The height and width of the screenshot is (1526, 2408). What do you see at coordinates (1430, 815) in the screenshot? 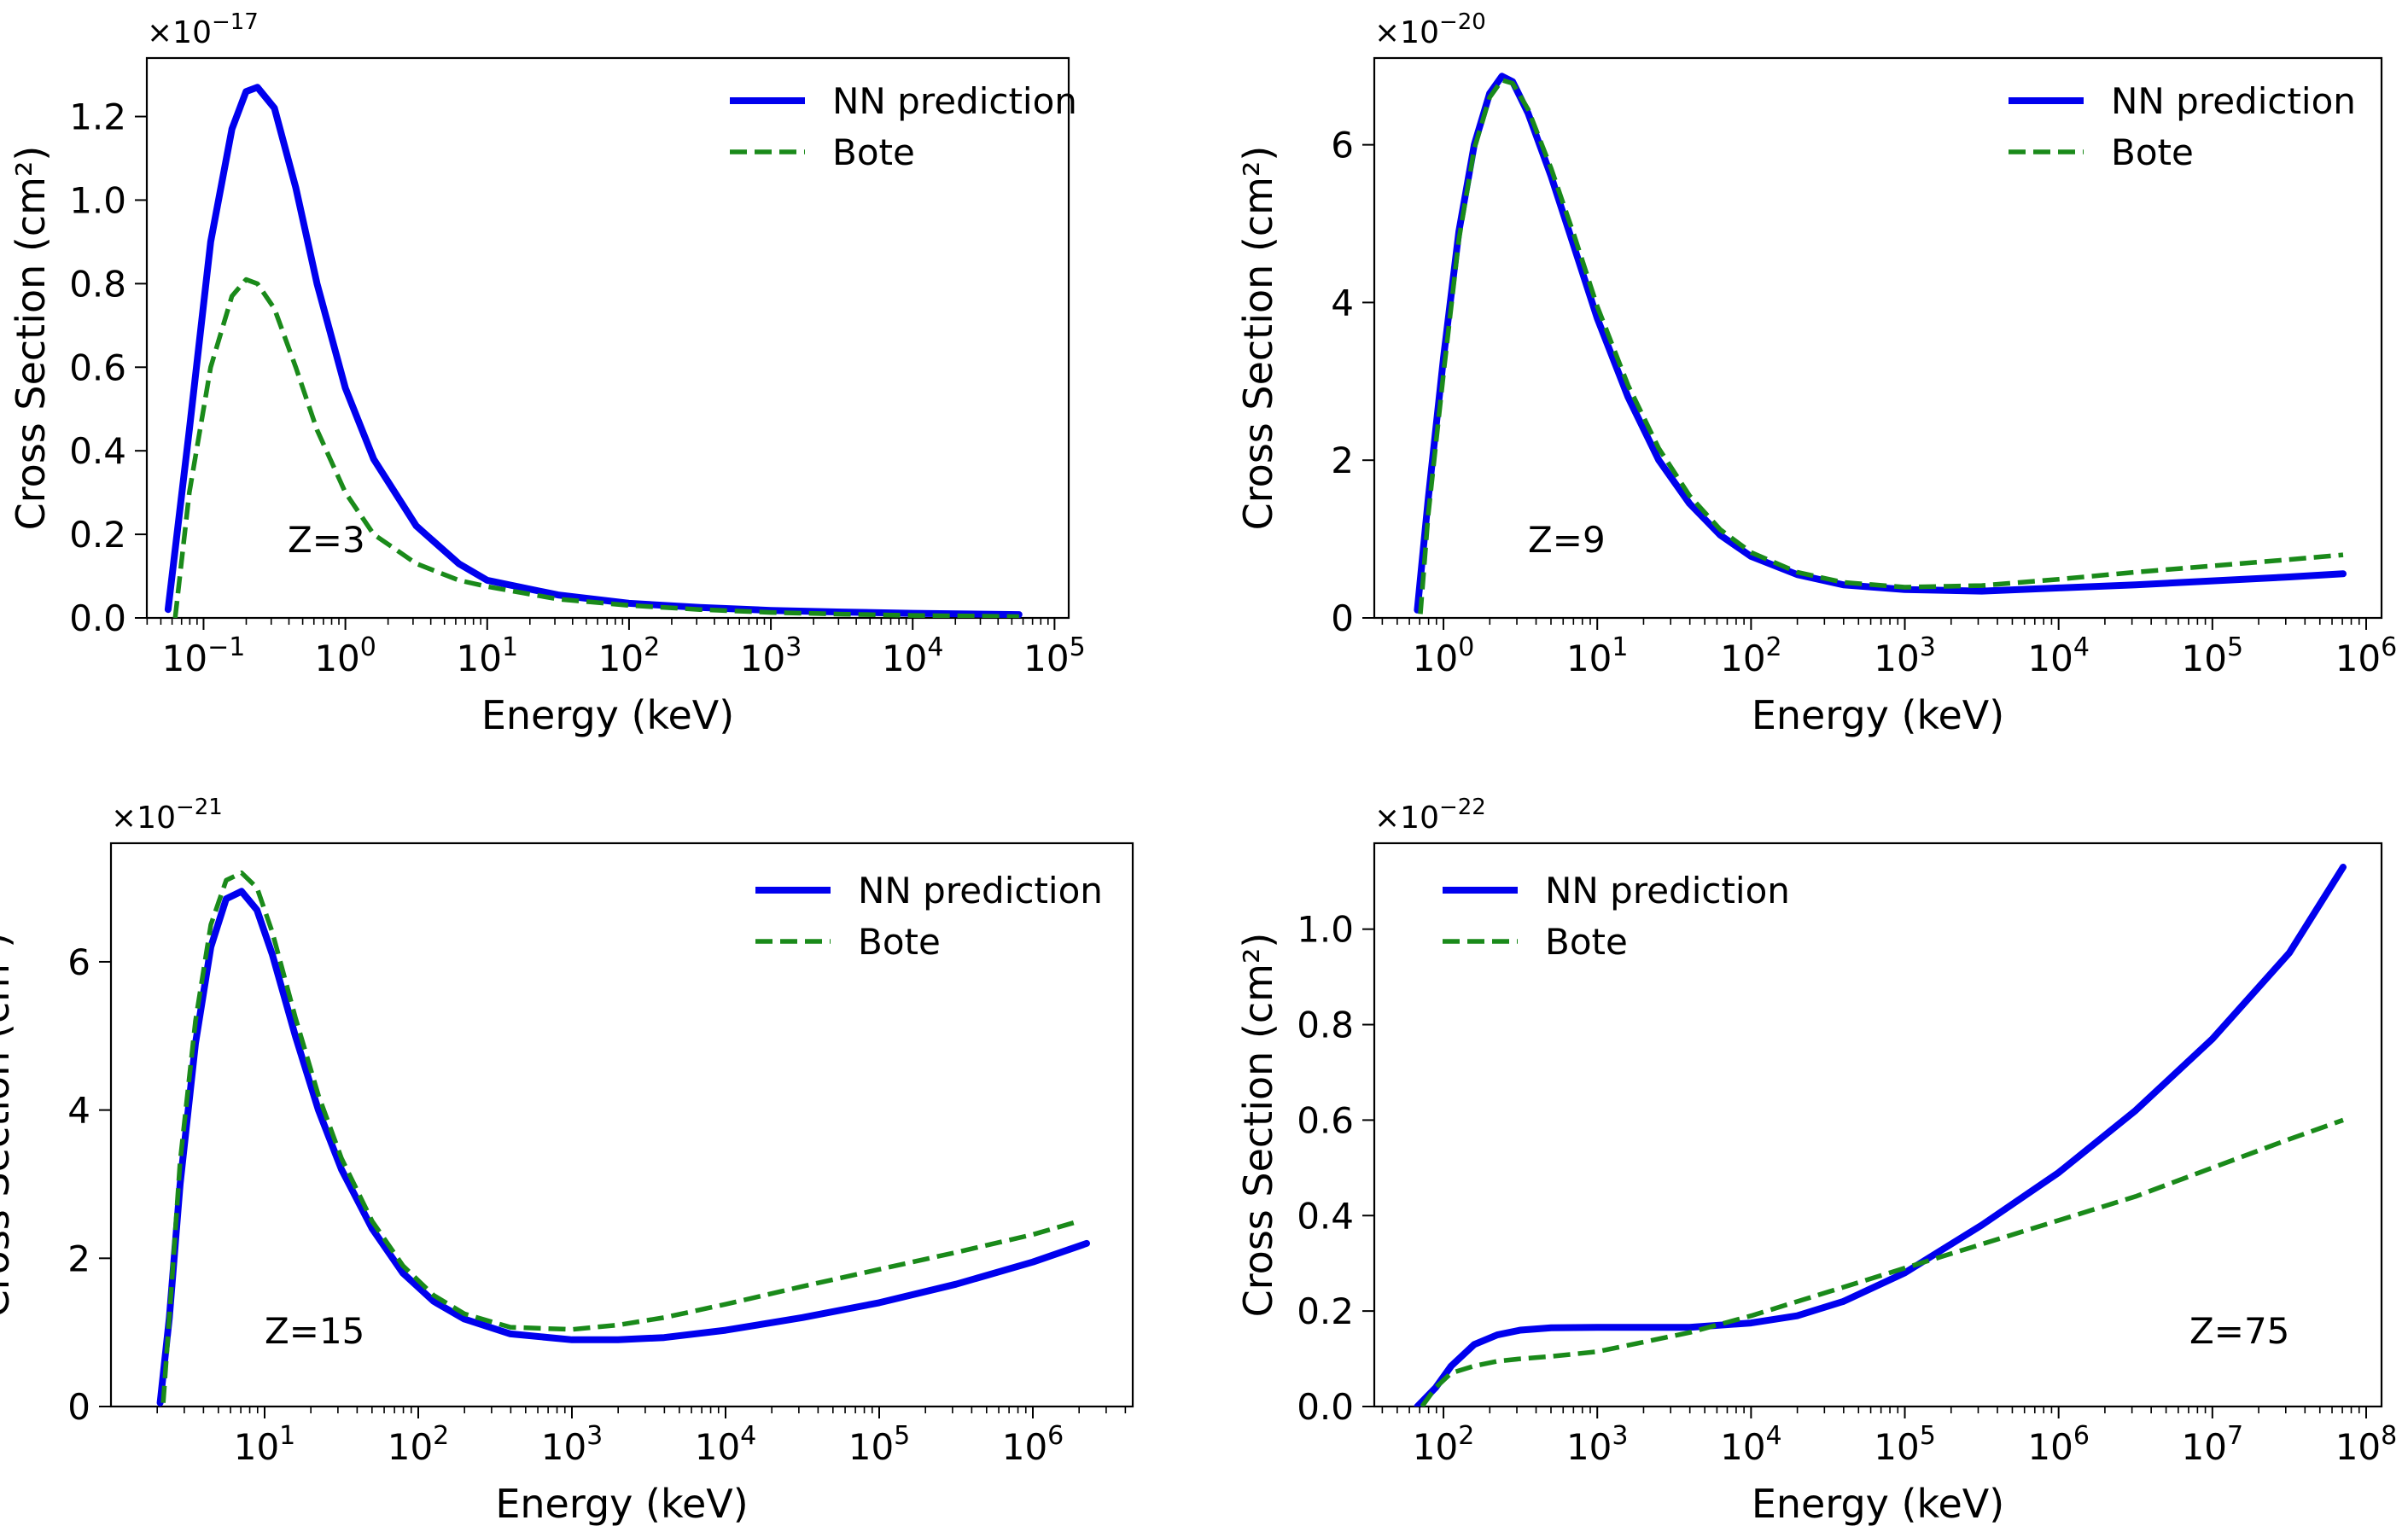
I see `y-multiplier: ×10⁻²²` at bounding box center [1430, 815].